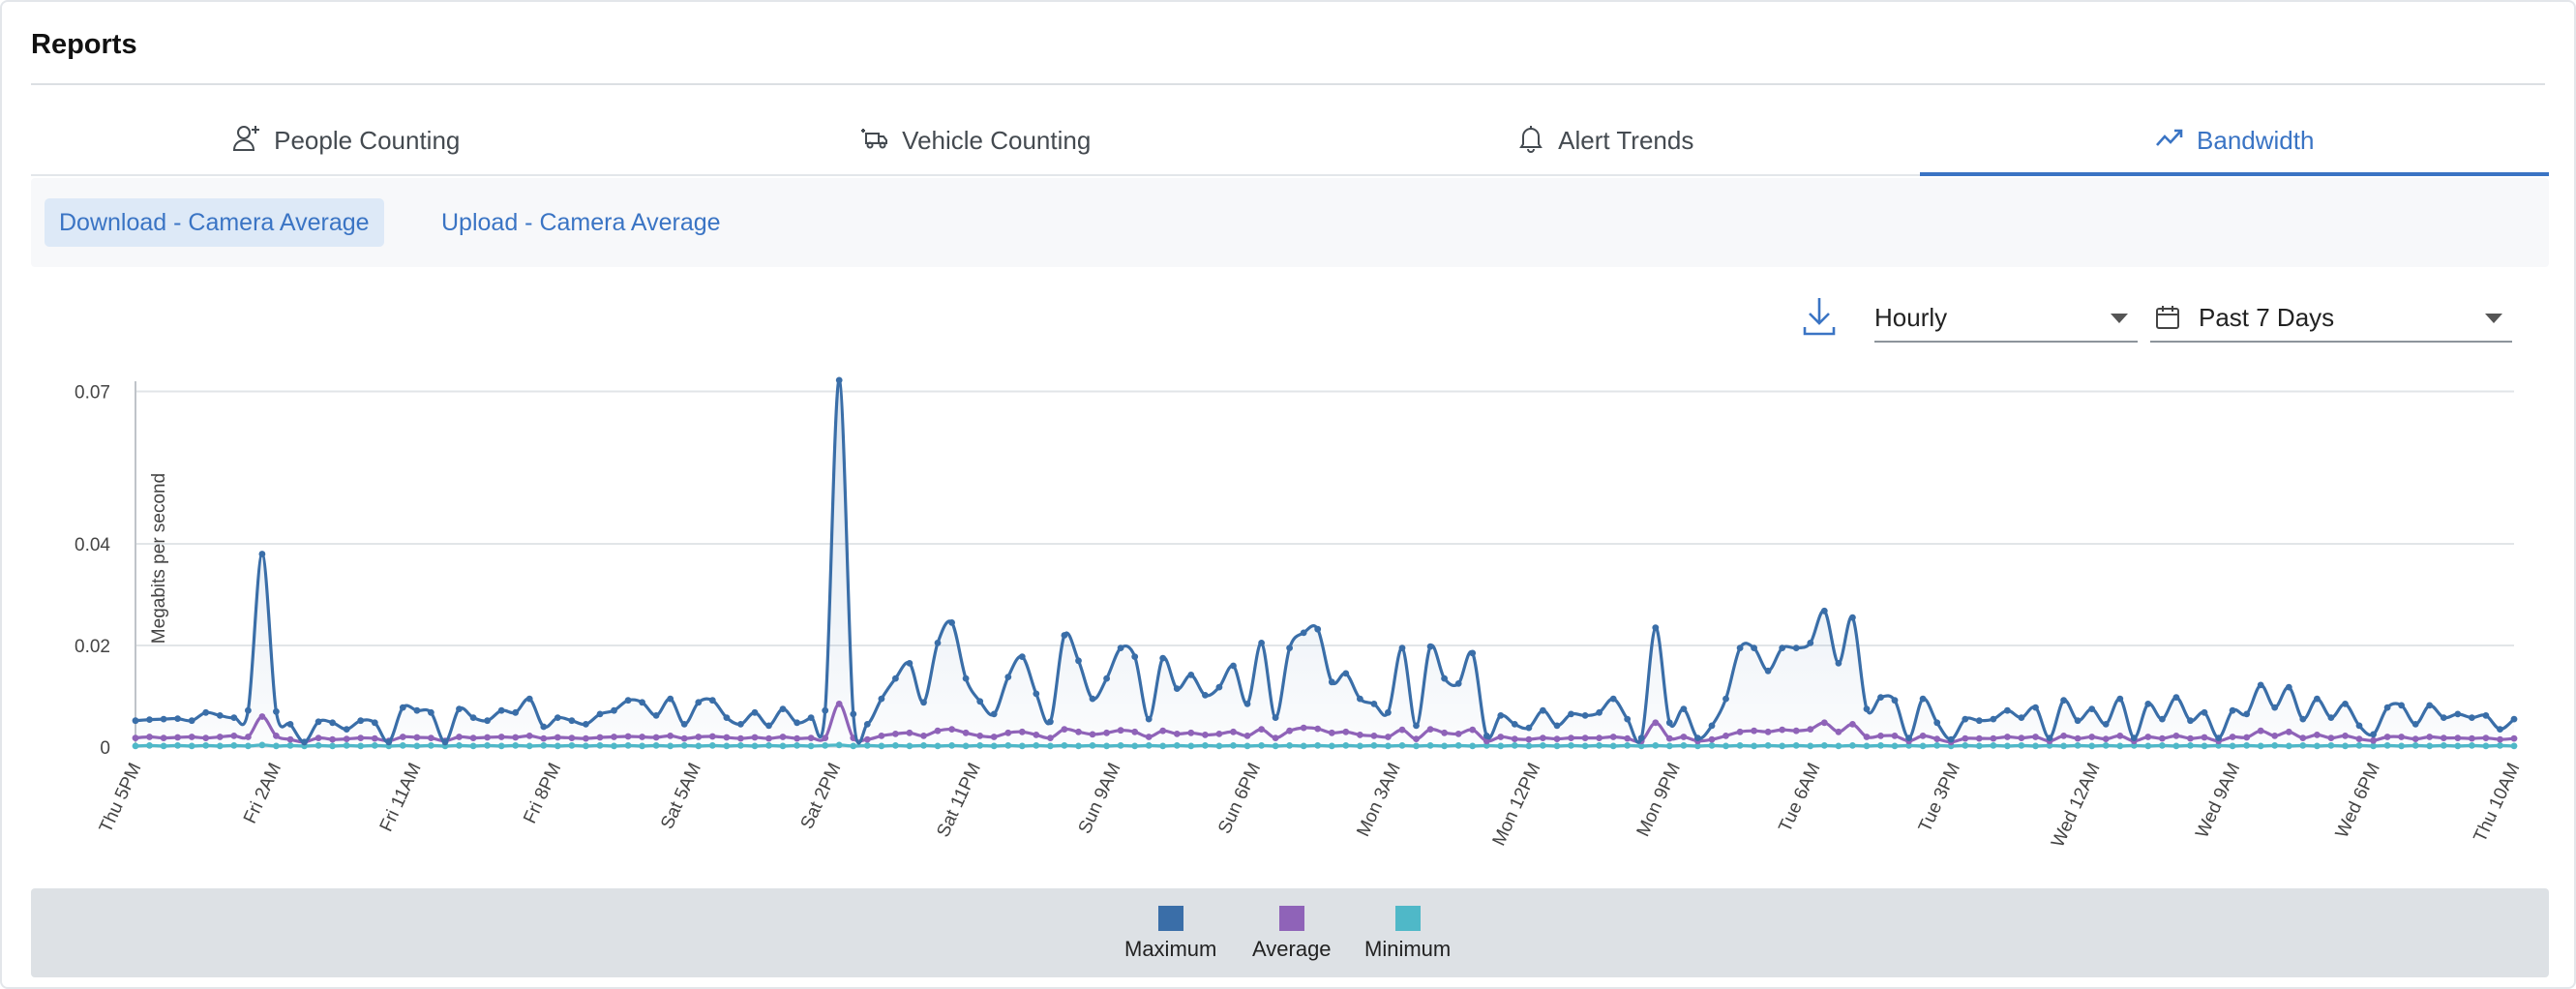 The image size is (2576, 989). What do you see at coordinates (214, 222) in the screenshot?
I see `subtab-download: Download - Camera Average` at bounding box center [214, 222].